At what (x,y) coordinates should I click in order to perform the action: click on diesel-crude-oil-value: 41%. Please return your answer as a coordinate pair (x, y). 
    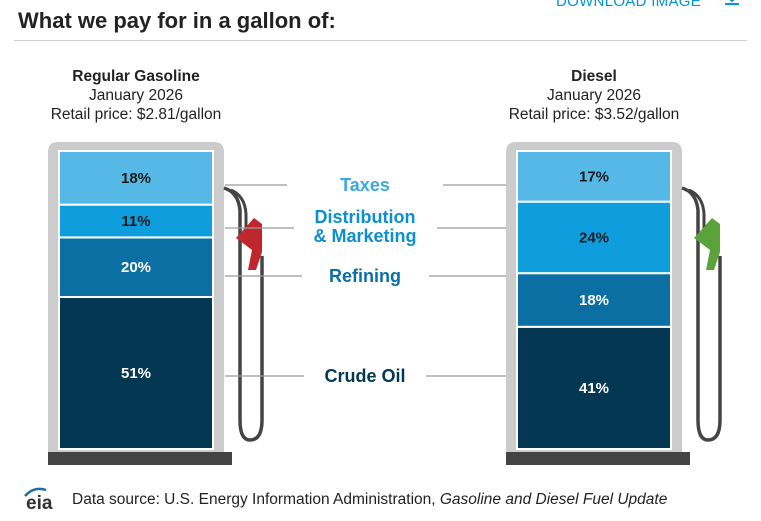
    Looking at the image, I should click on (594, 388).